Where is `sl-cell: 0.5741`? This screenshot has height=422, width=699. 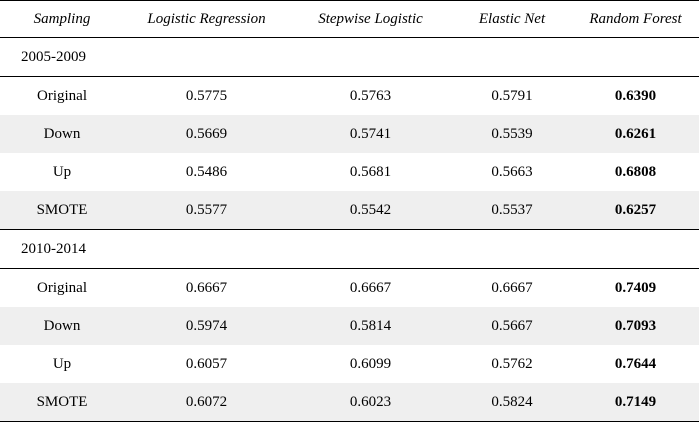
sl-cell: 0.5741 is located at coordinates (370, 134).